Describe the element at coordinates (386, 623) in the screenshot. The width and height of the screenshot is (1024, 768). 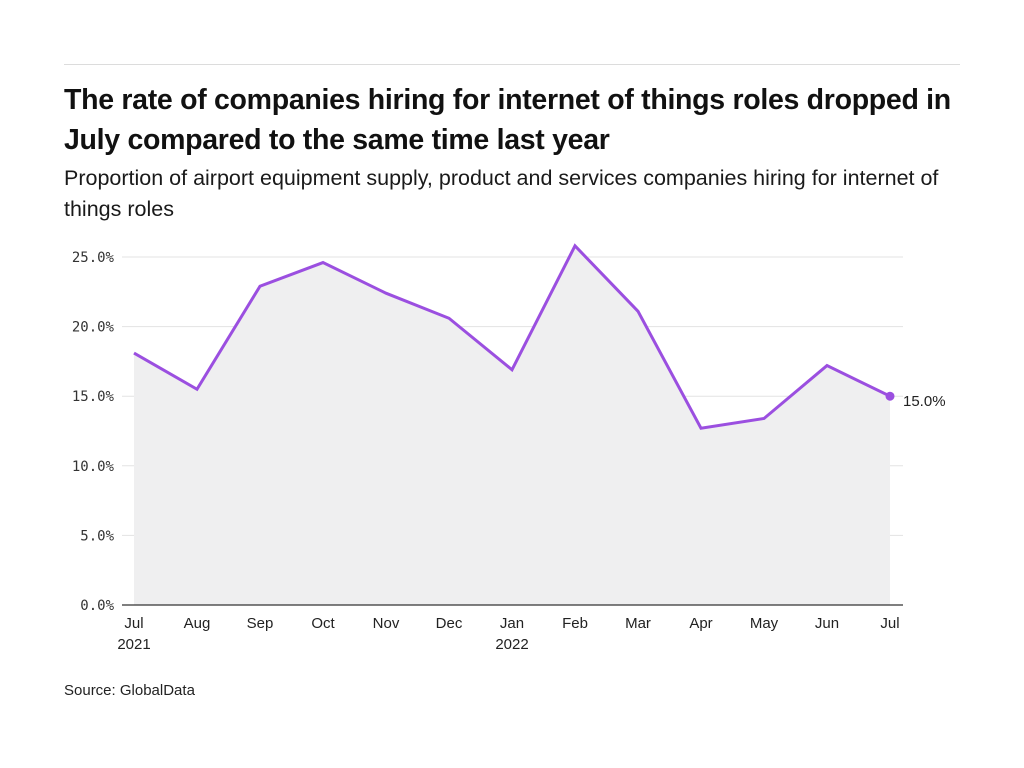
I see `x-tick-label: Nov` at that location.